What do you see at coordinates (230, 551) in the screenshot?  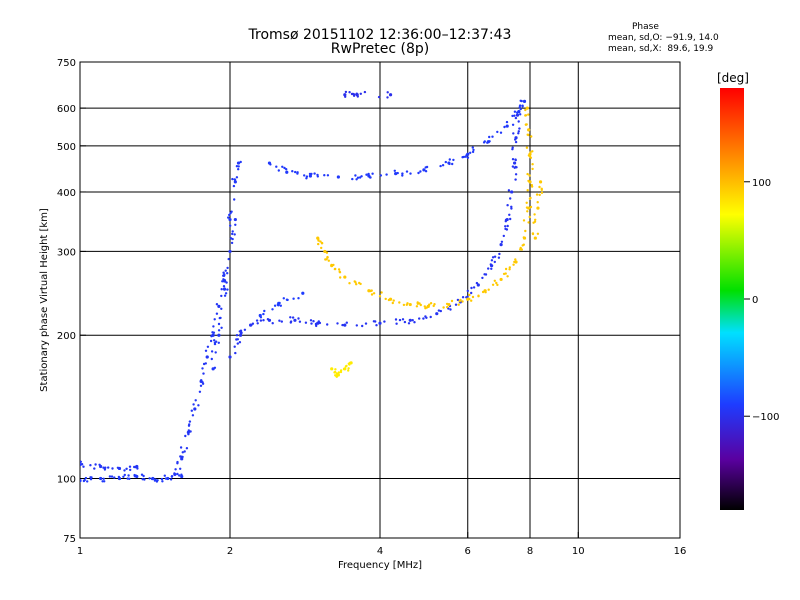 I see `x-tick-label: 2` at bounding box center [230, 551].